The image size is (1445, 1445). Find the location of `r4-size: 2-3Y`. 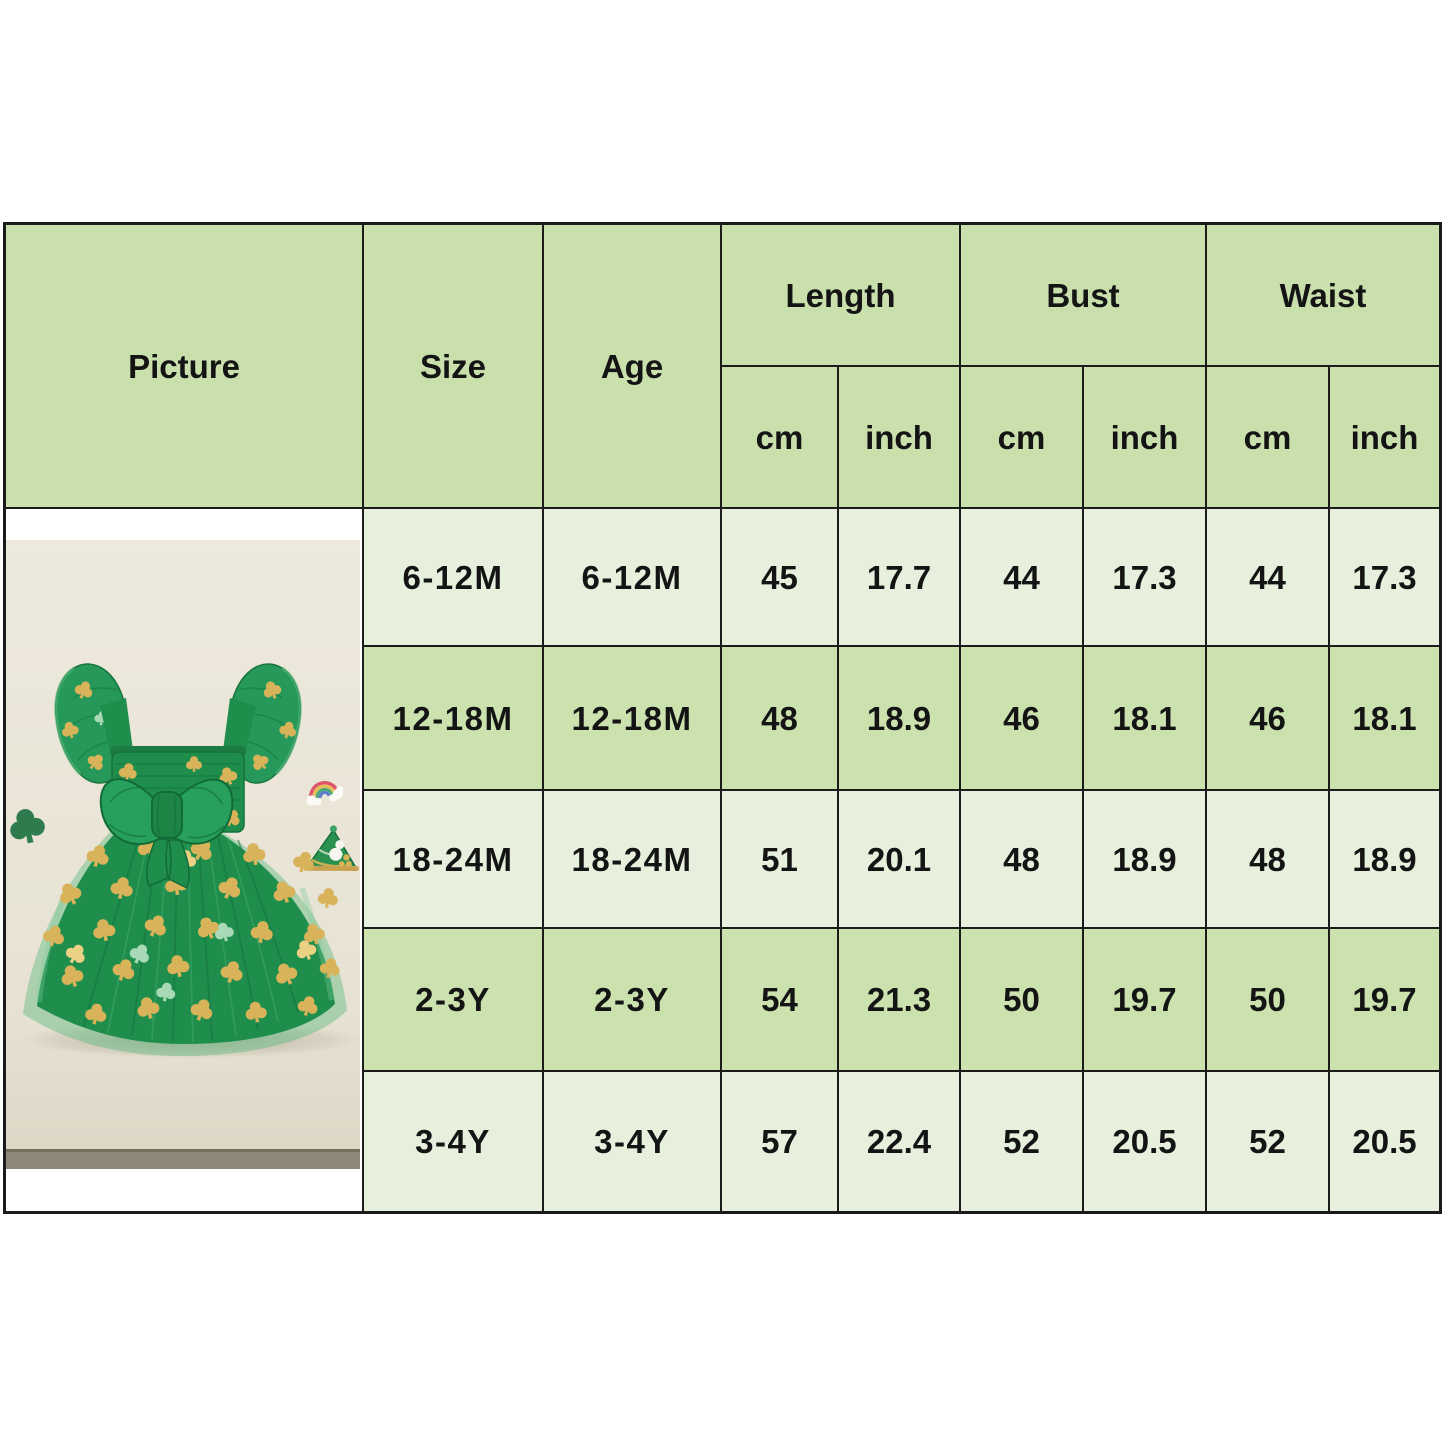

r4-size: 2-3Y is located at coordinates (453, 999).